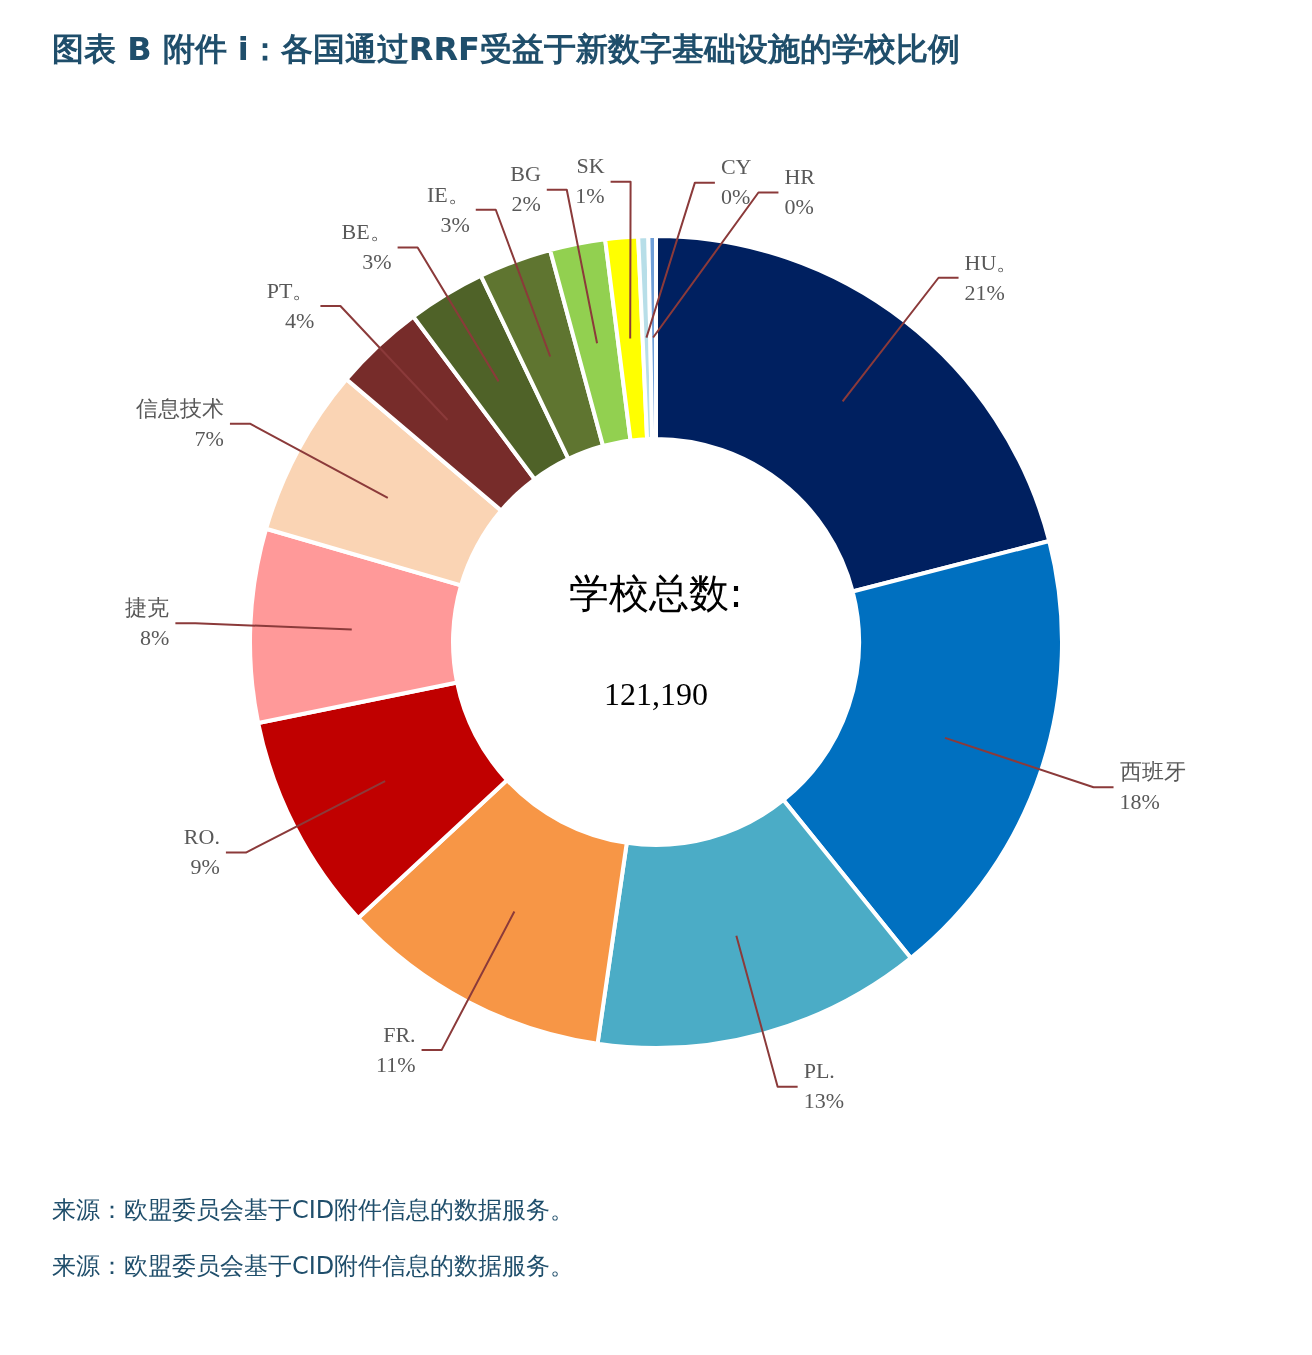  What do you see at coordinates (991, 262) in the screenshot?
I see `slice-label: HU。` at bounding box center [991, 262].